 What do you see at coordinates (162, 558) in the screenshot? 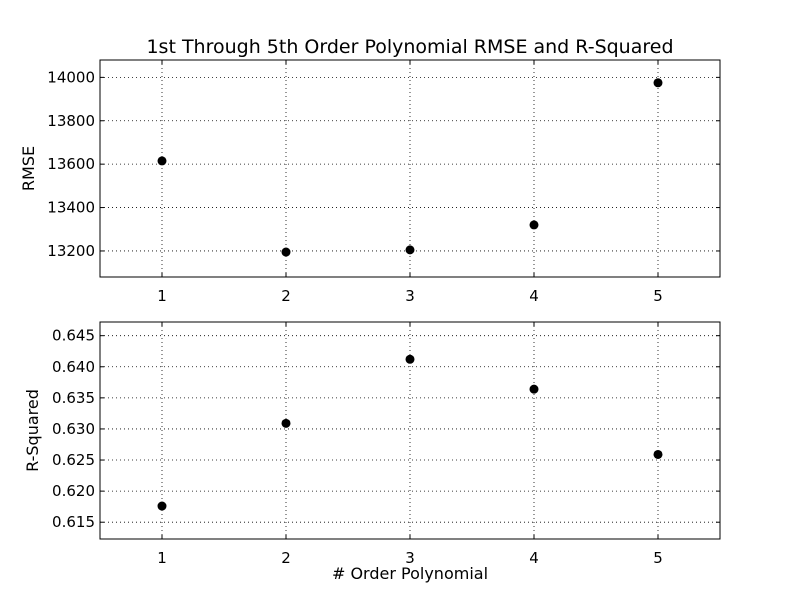
I see `rsquared-x-tick-label: 1` at bounding box center [162, 558].